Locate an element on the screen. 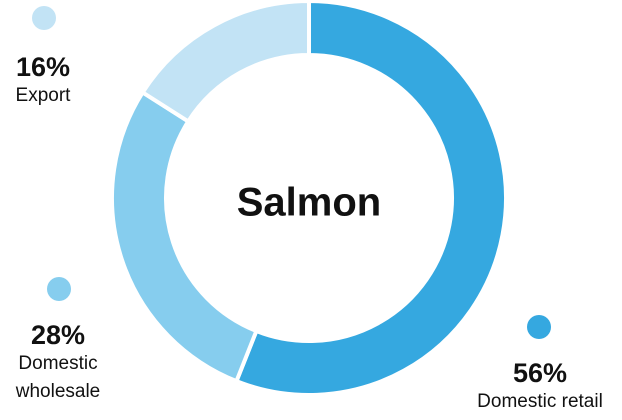 This screenshot has height=420, width=622. legend-label: 56% Domestic retail is located at coordinates (540, 387).